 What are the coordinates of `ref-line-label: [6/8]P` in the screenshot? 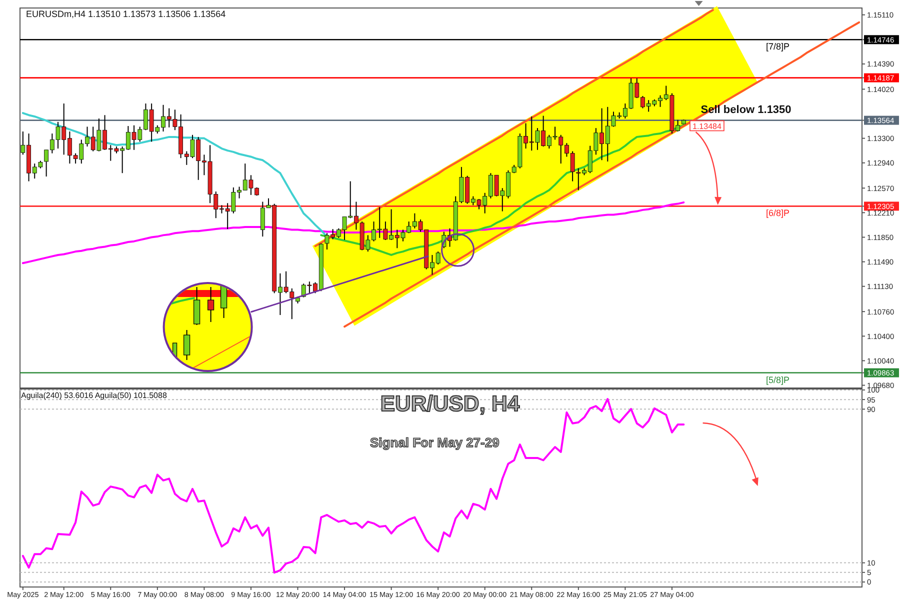 It's located at (778, 213).